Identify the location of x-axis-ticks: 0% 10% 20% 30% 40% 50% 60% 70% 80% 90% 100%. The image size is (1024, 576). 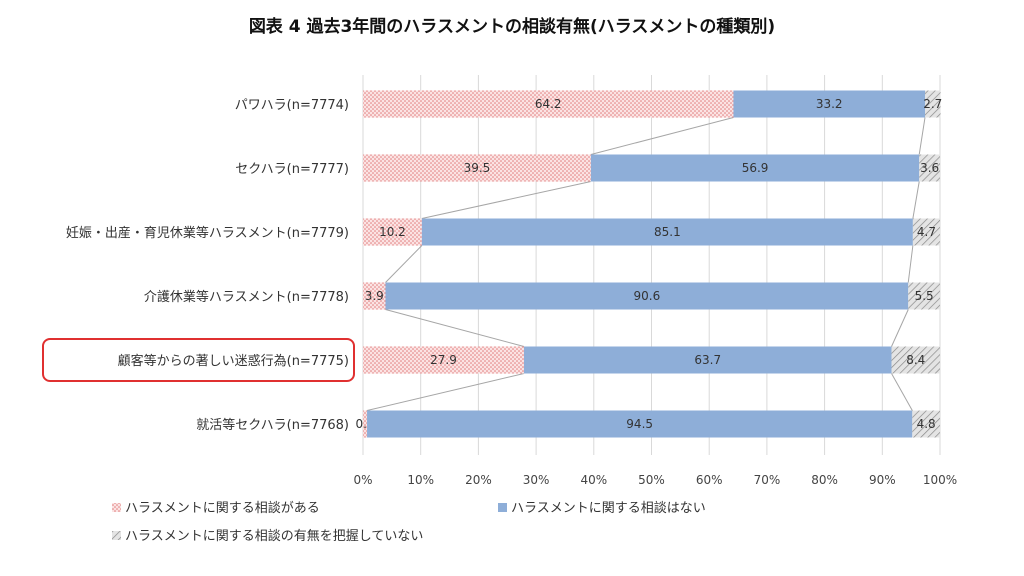
(655, 480).